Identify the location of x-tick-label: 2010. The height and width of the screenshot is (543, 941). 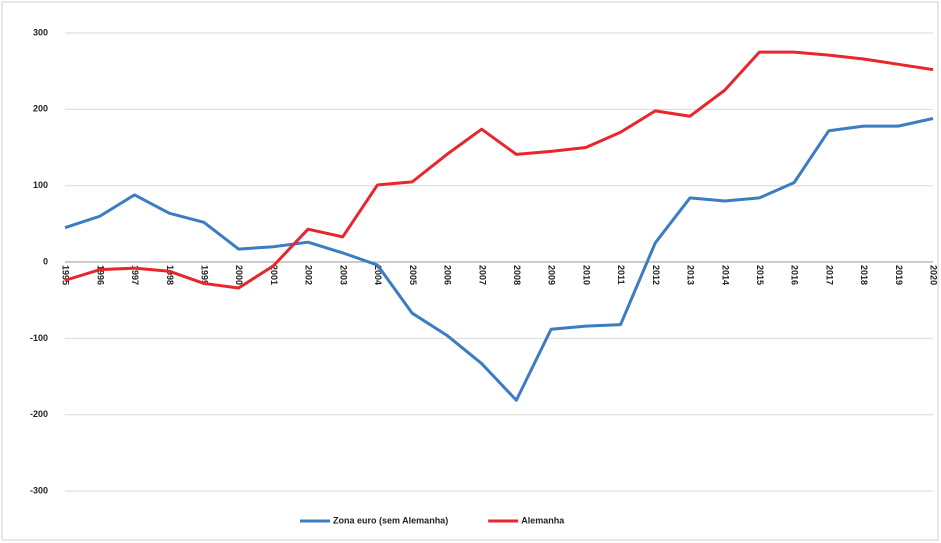
(586, 275).